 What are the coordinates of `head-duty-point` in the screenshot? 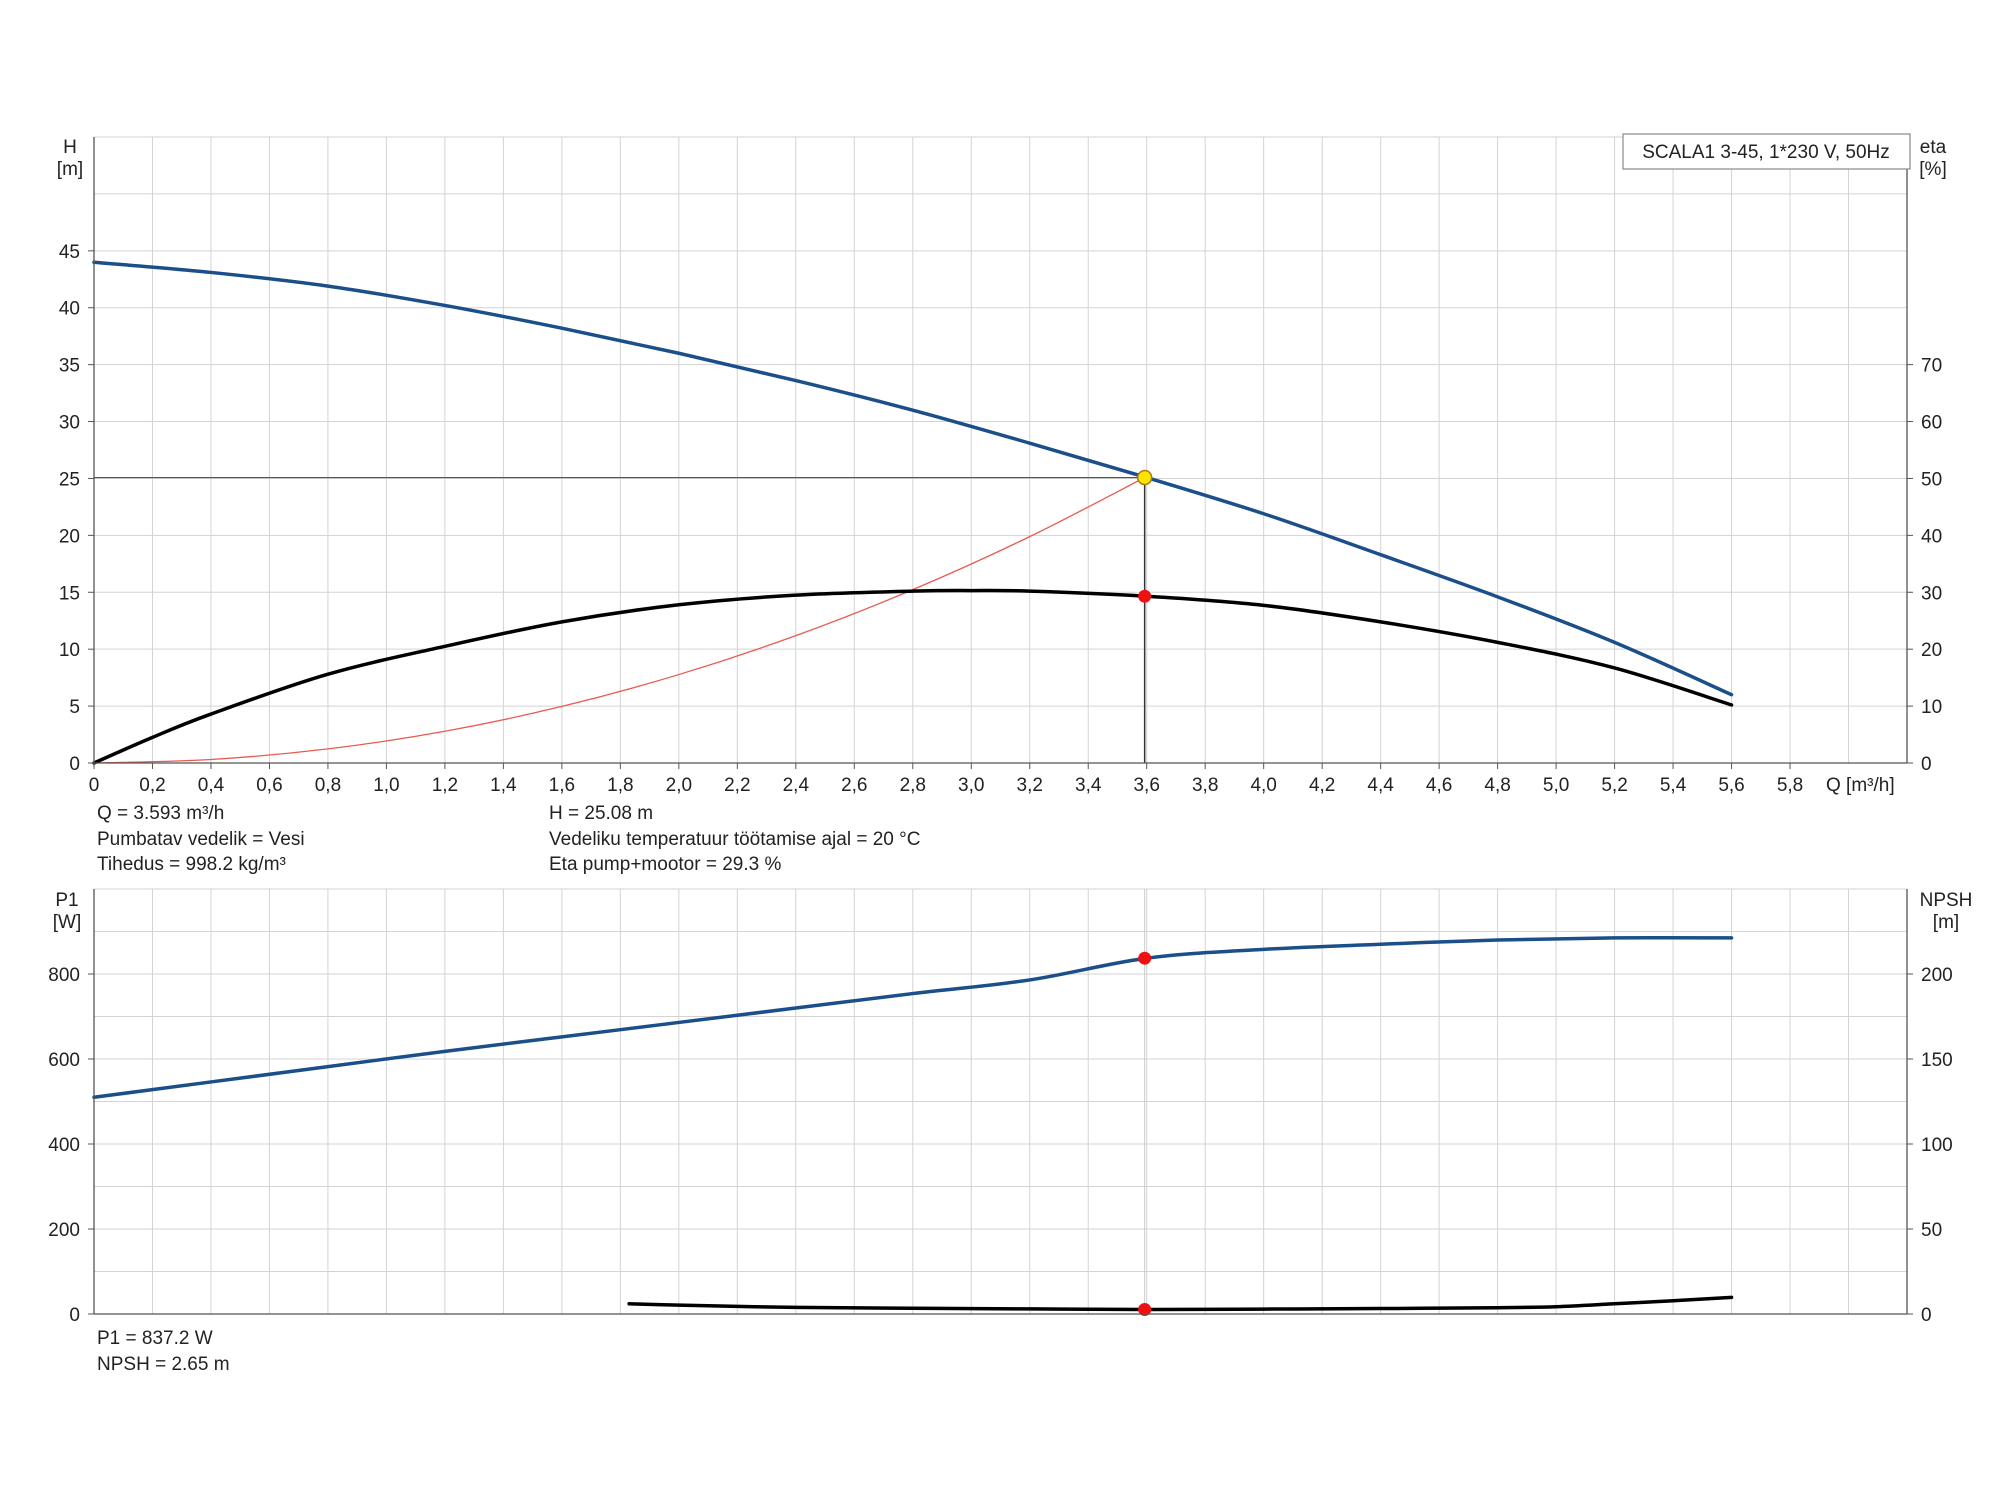 It's located at (1144, 477).